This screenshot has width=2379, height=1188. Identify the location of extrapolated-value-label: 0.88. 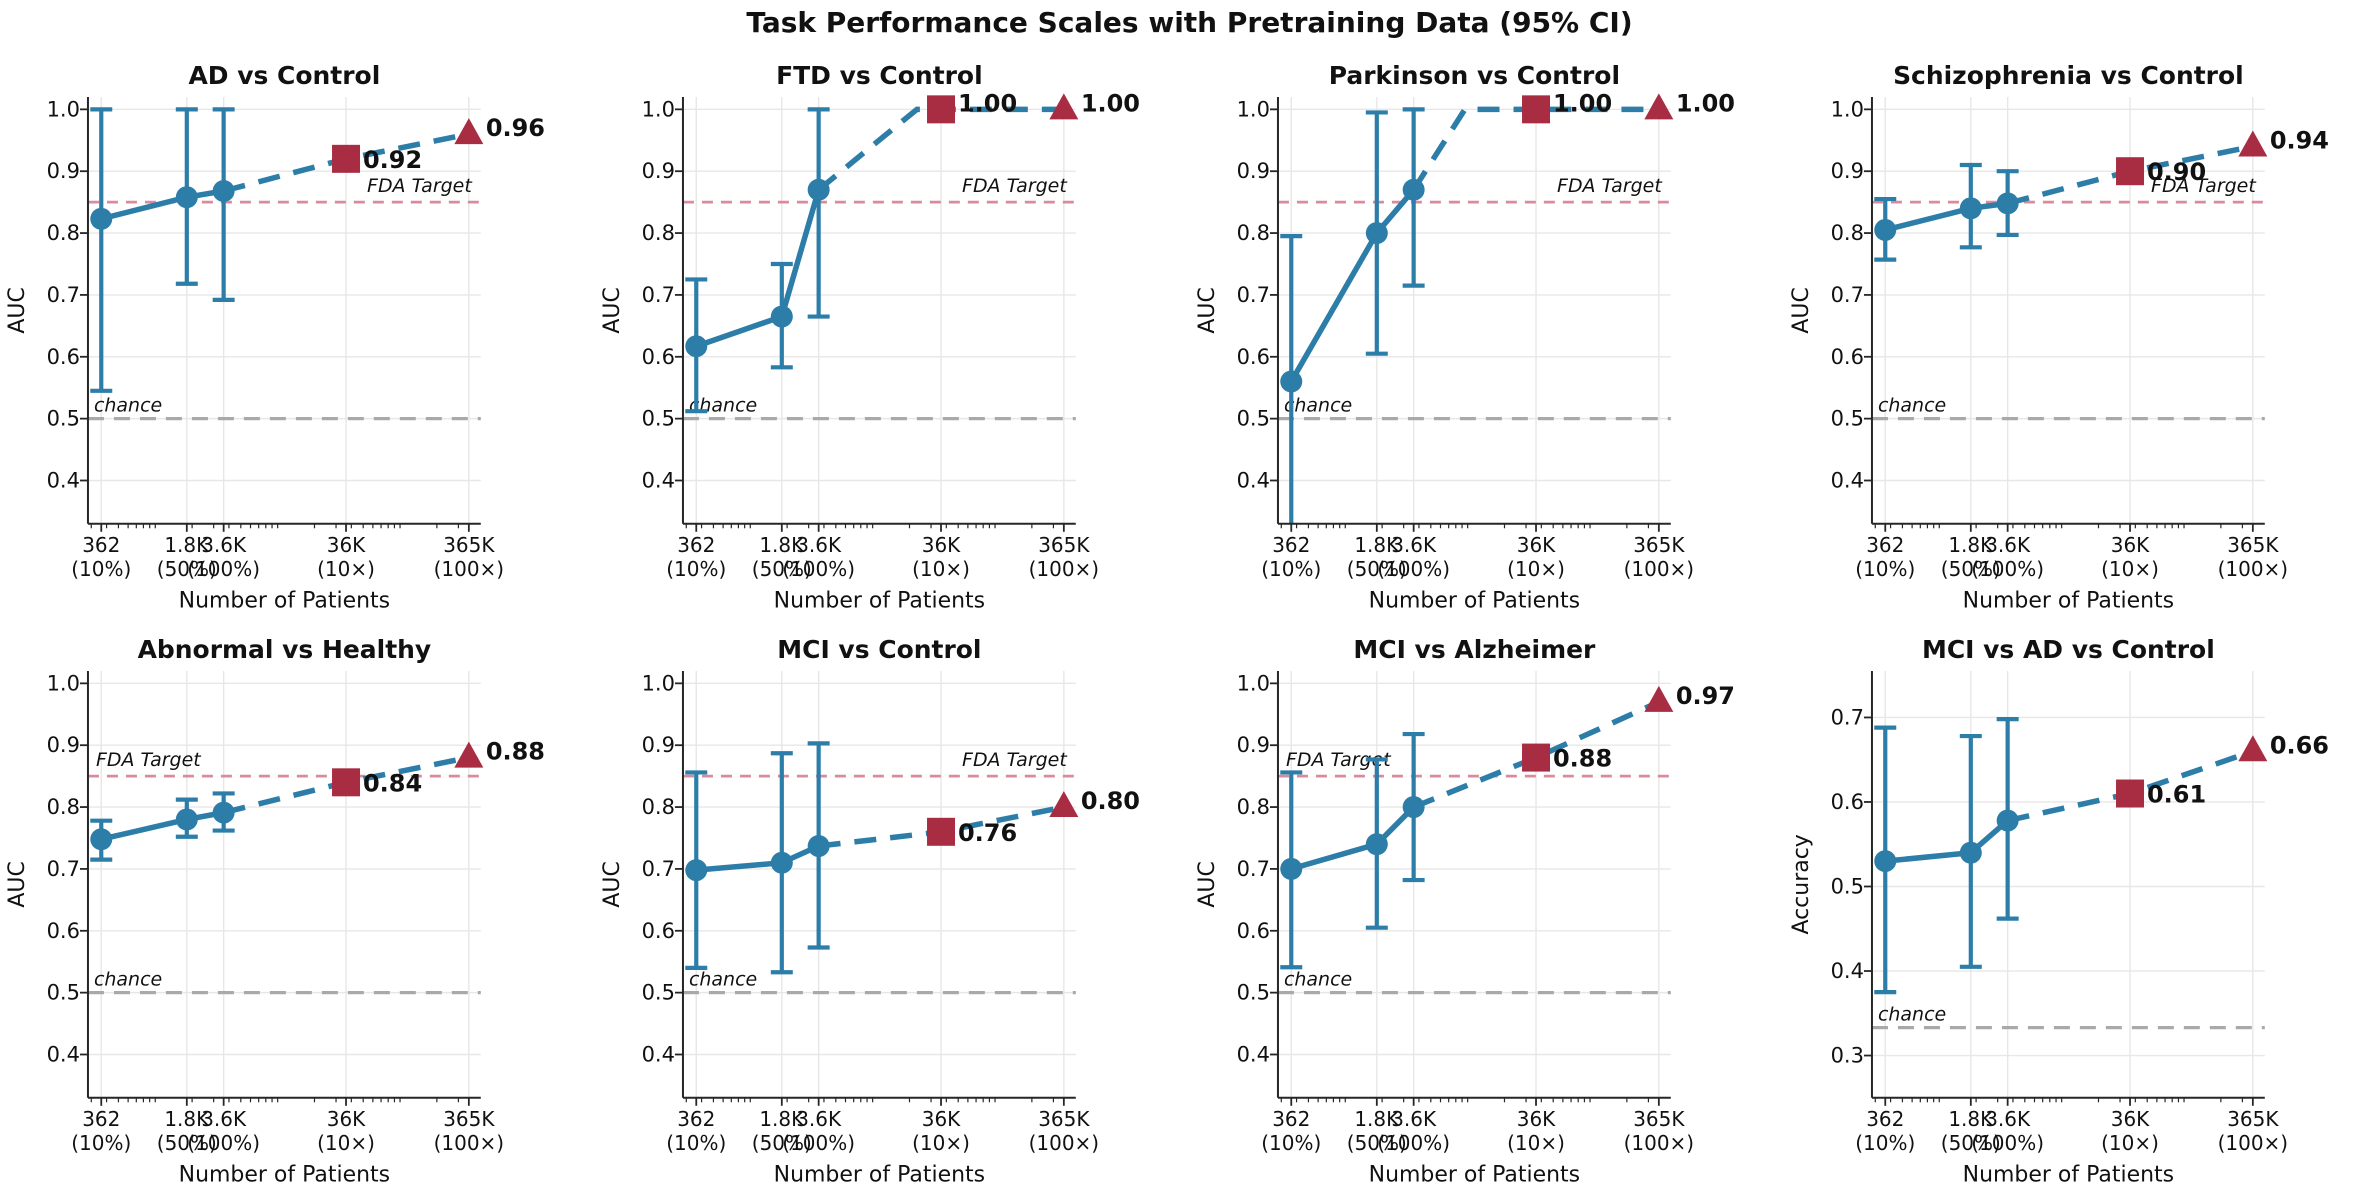
(515, 751).